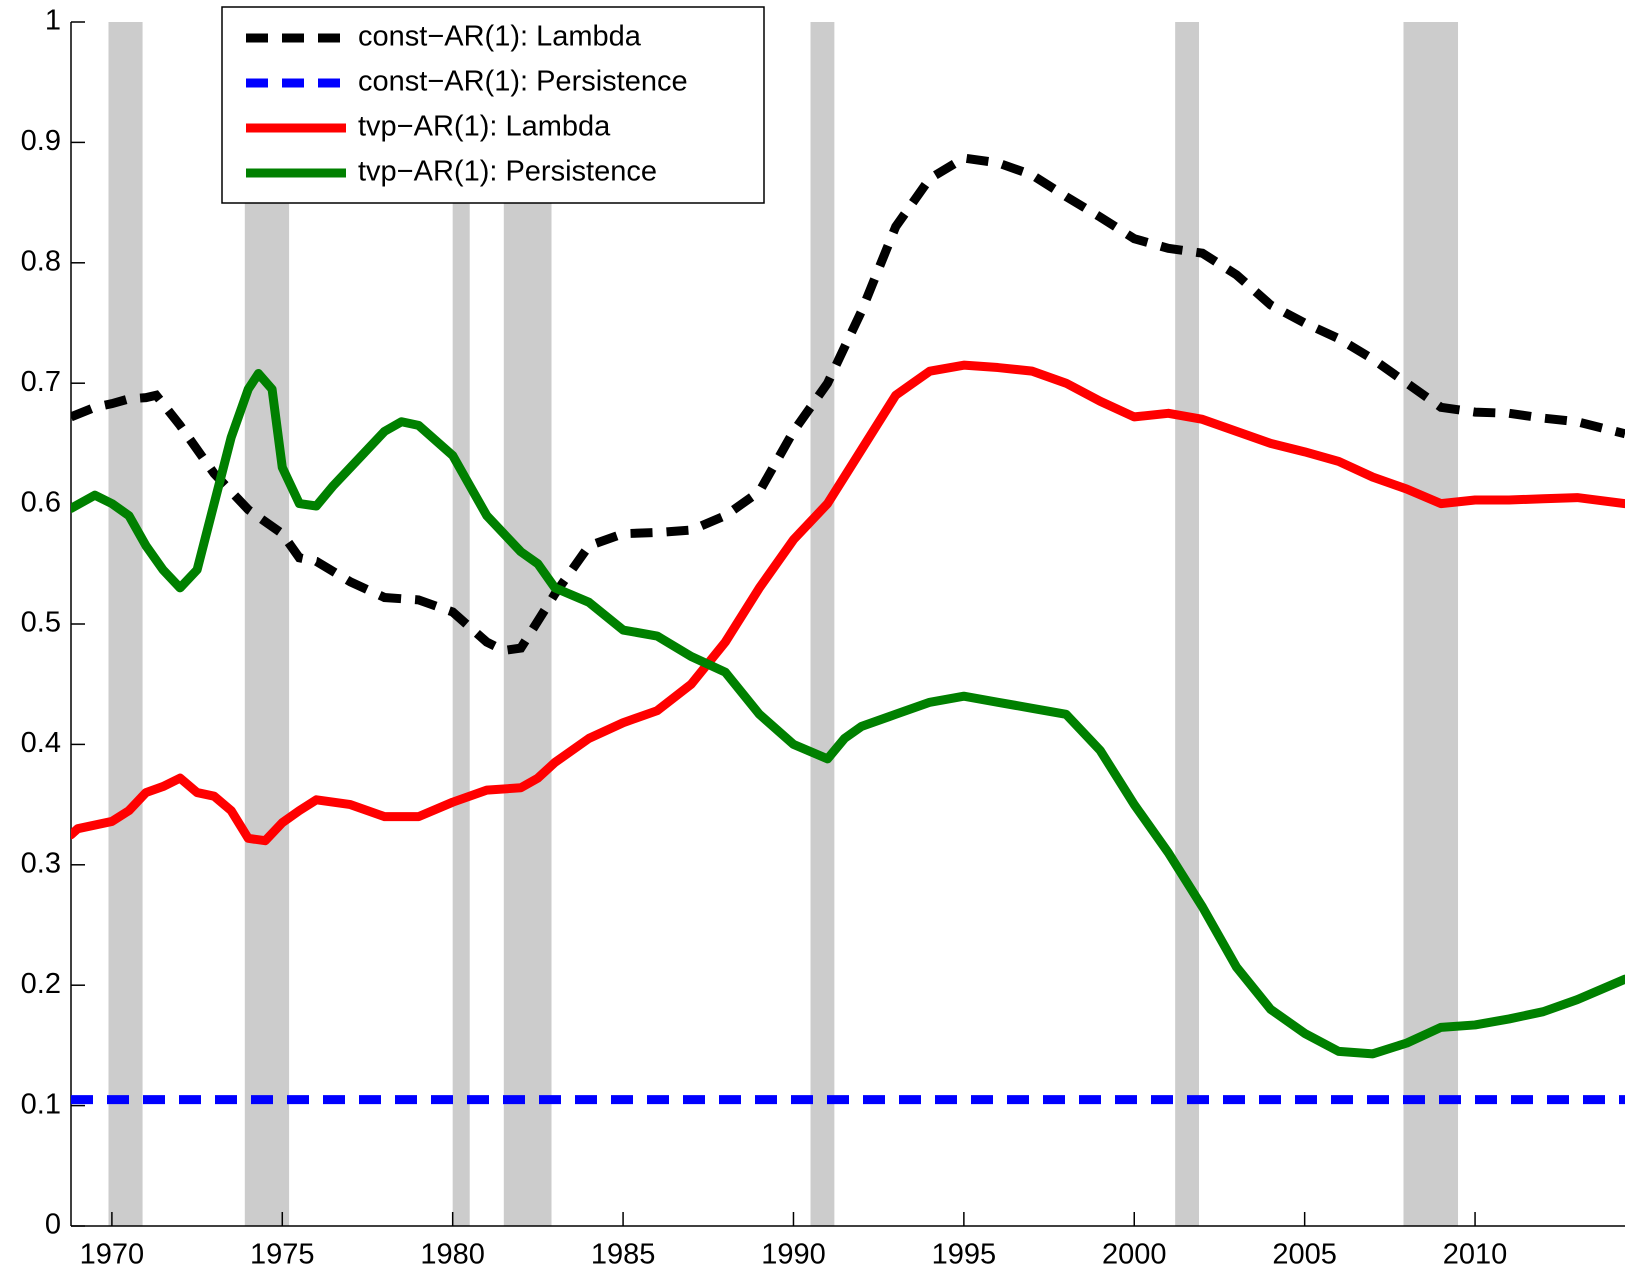 The width and height of the screenshot is (1625, 1275). What do you see at coordinates (41, 141) in the screenshot?
I see `y-tick-label: 0.9` at bounding box center [41, 141].